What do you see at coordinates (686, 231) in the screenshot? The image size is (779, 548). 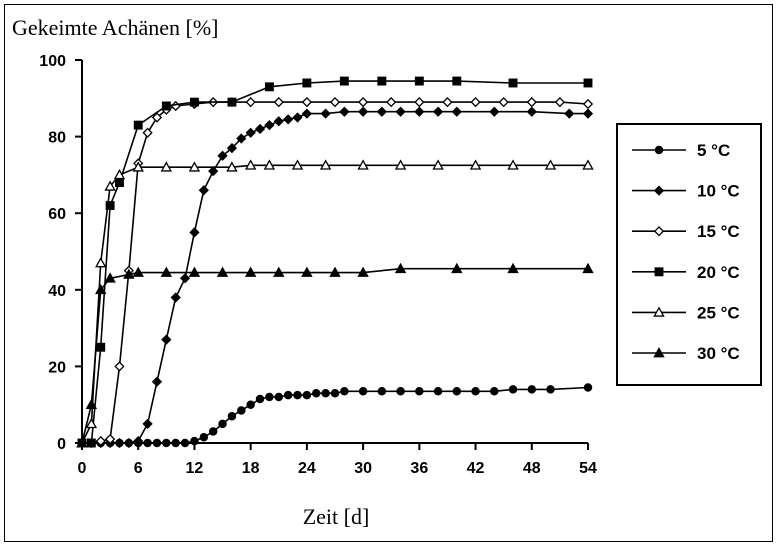 I see `legend-entry: 15 °C` at bounding box center [686, 231].